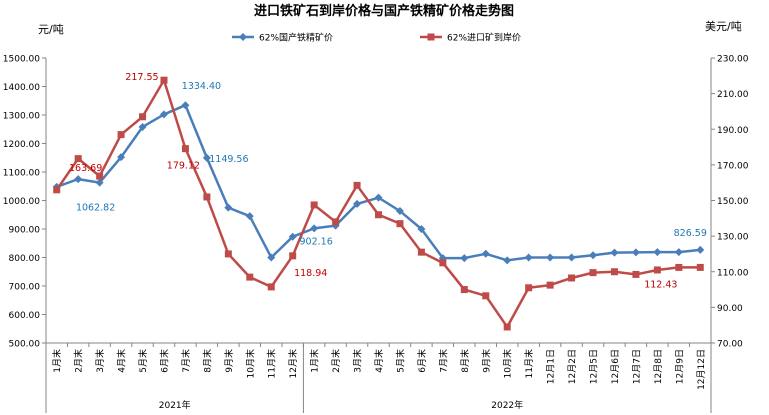 The image size is (769, 415). Describe the element at coordinates (658, 366) in the screenshot. I see `x-tick-label: 12月8日` at that location.